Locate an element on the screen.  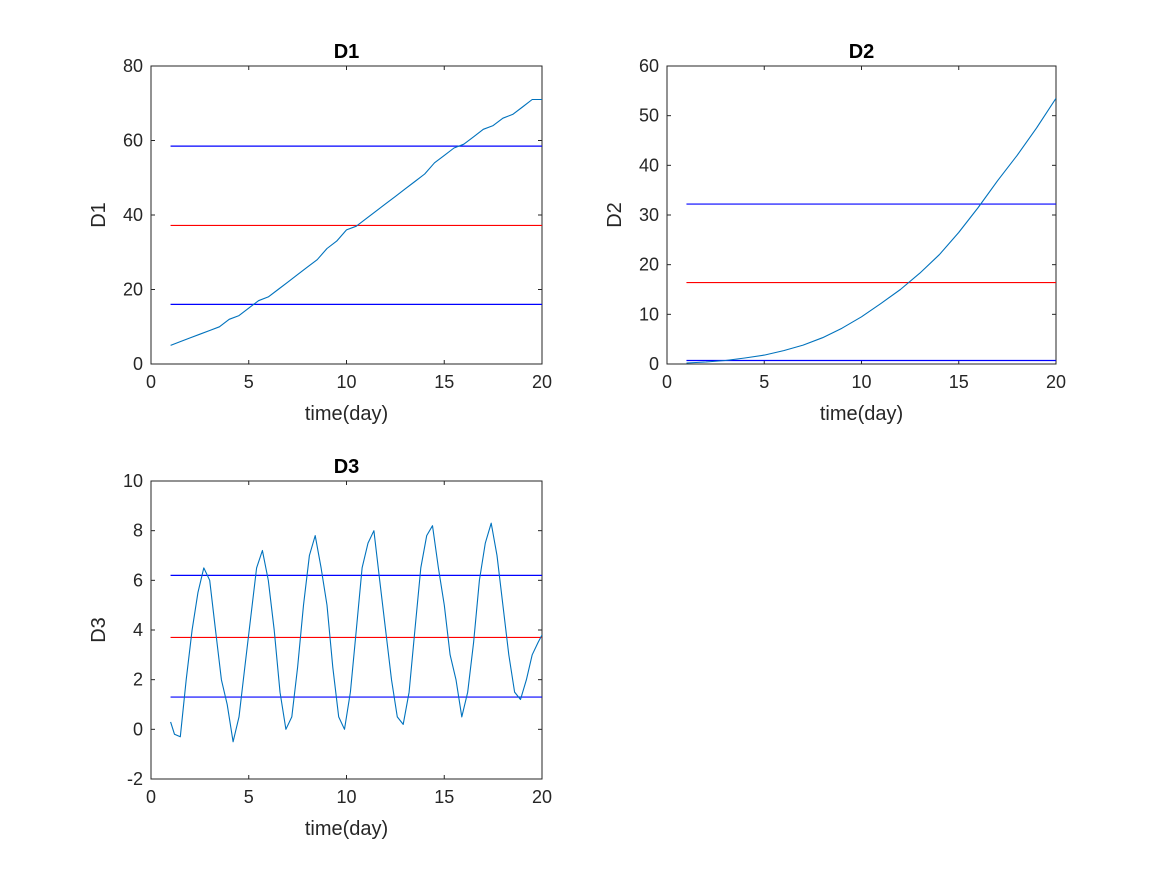
x-tick-label-1-4: 20 is located at coordinates (542, 382).